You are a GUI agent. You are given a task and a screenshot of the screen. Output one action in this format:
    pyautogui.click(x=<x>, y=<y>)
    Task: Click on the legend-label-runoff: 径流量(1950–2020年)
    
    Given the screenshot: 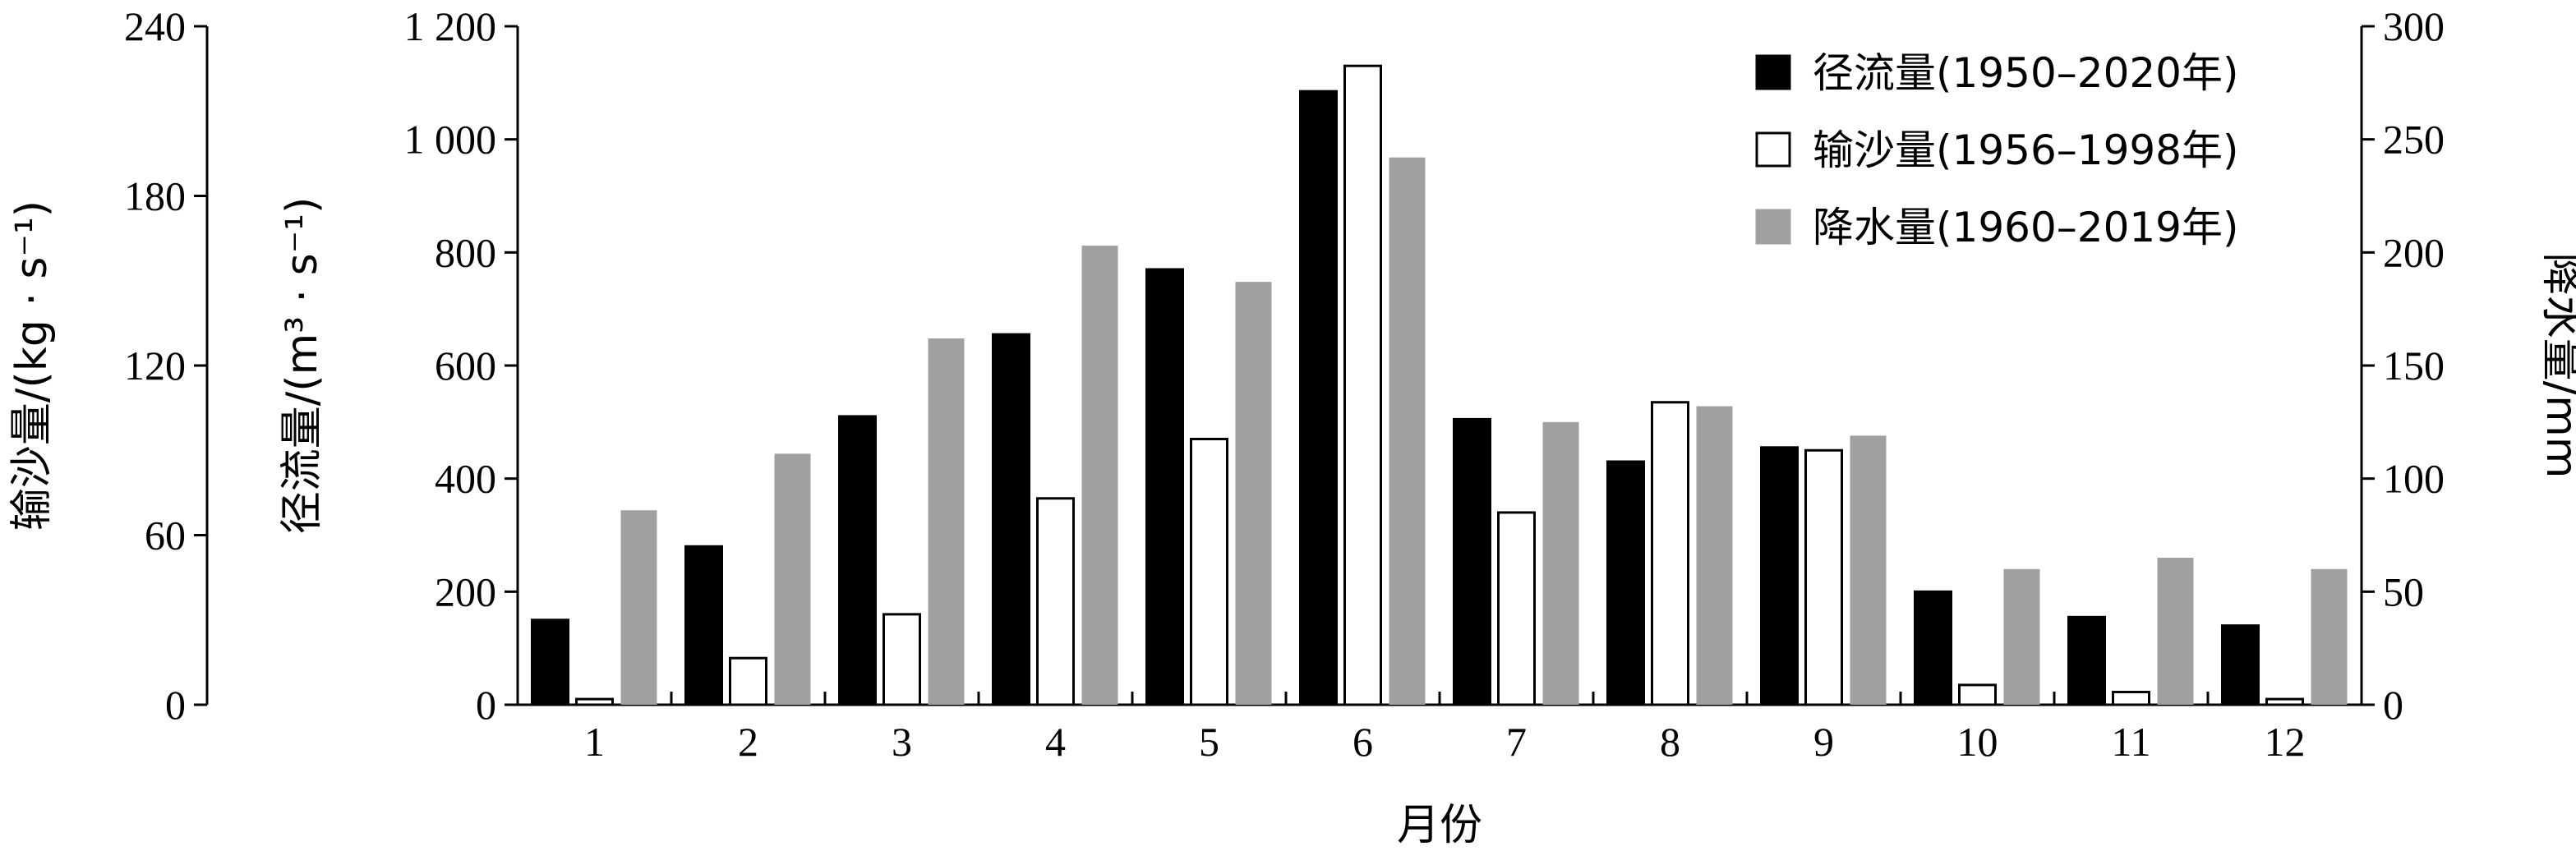 What is the action you would take?
    pyautogui.click(x=2026, y=73)
    